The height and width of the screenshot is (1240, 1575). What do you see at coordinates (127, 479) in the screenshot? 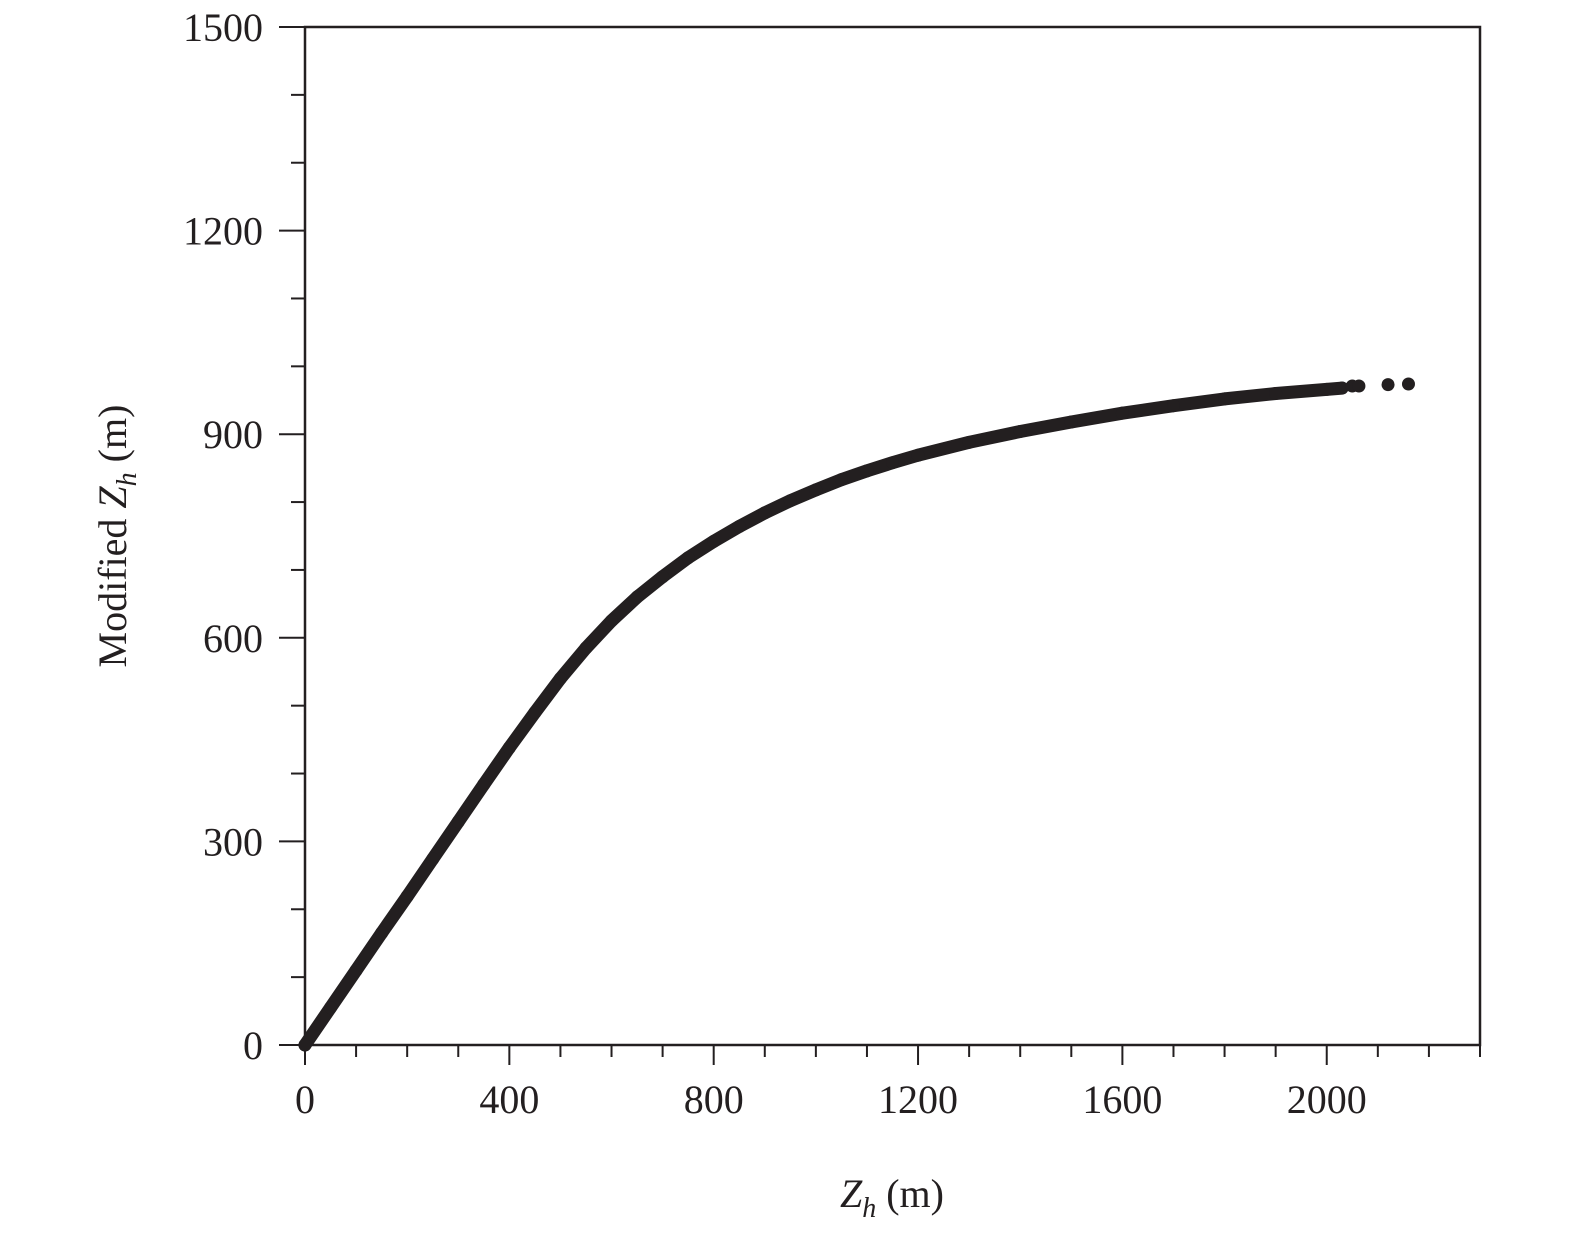
I see `y-axis-title-subscript: h` at bounding box center [127, 479].